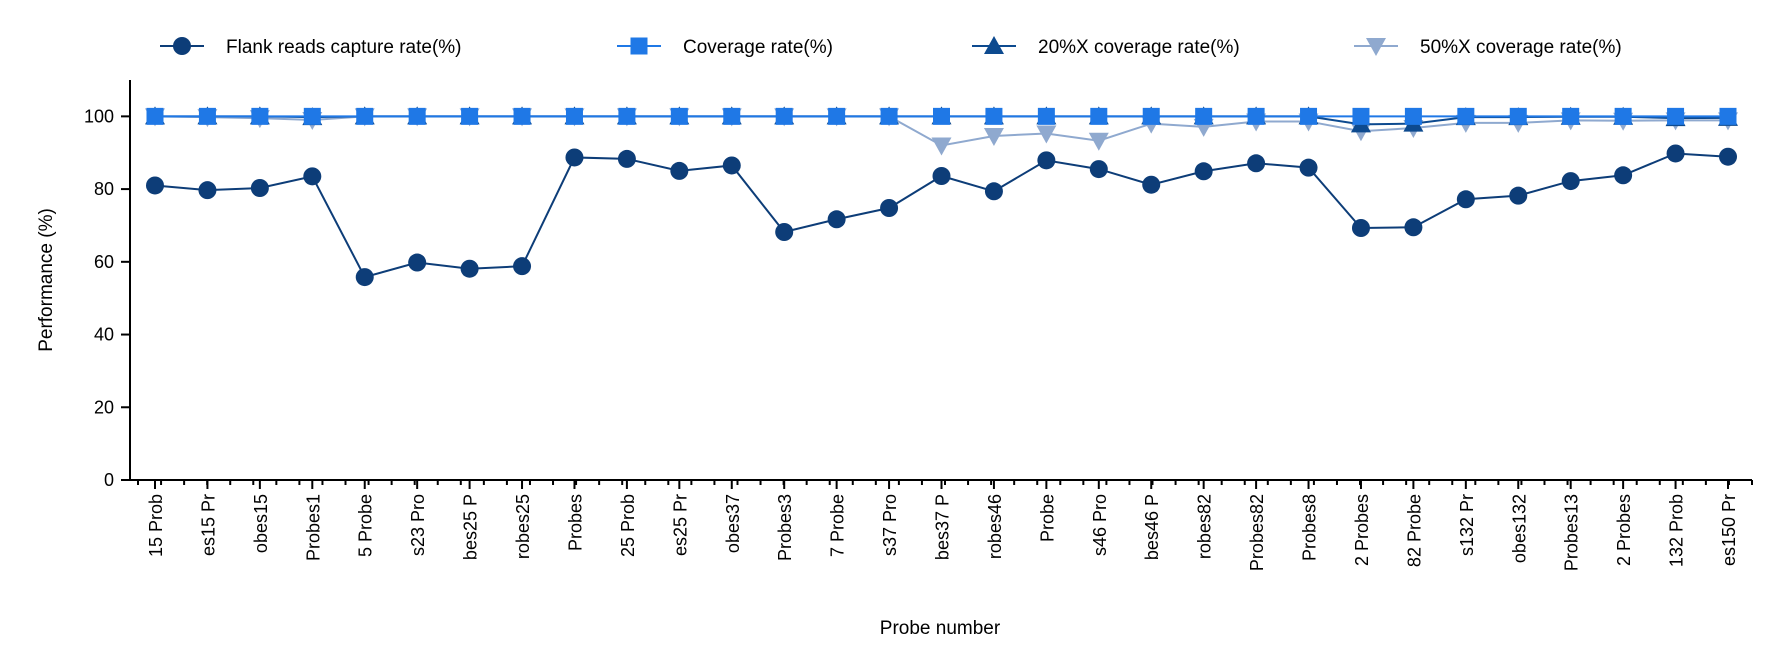 The width and height of the screenshot is (1788, 672). I want to click on x-tick-label: es25 Pr, so click(680, 525).